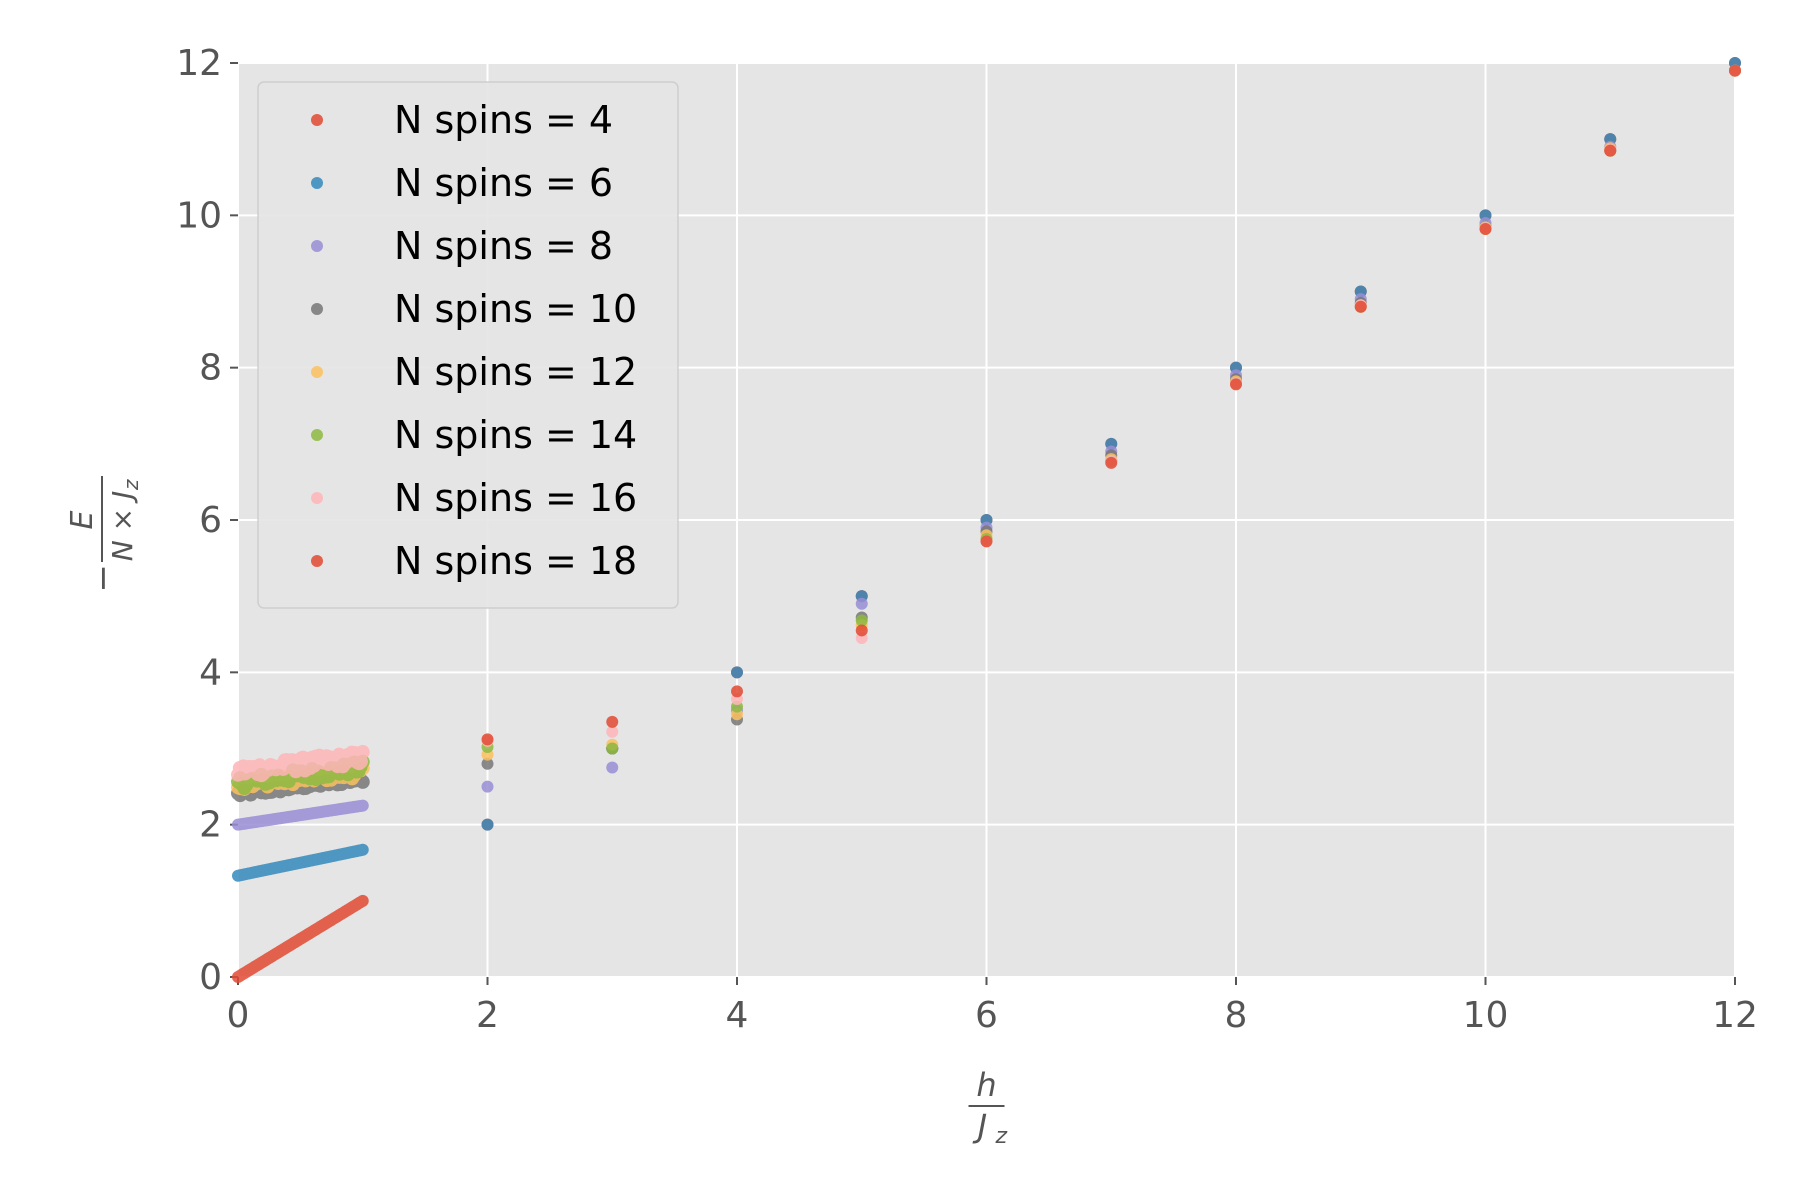  Describe the element at coordinates (503, 120) in the screenshot. I see `legend-label: N spins = 4` at that location.